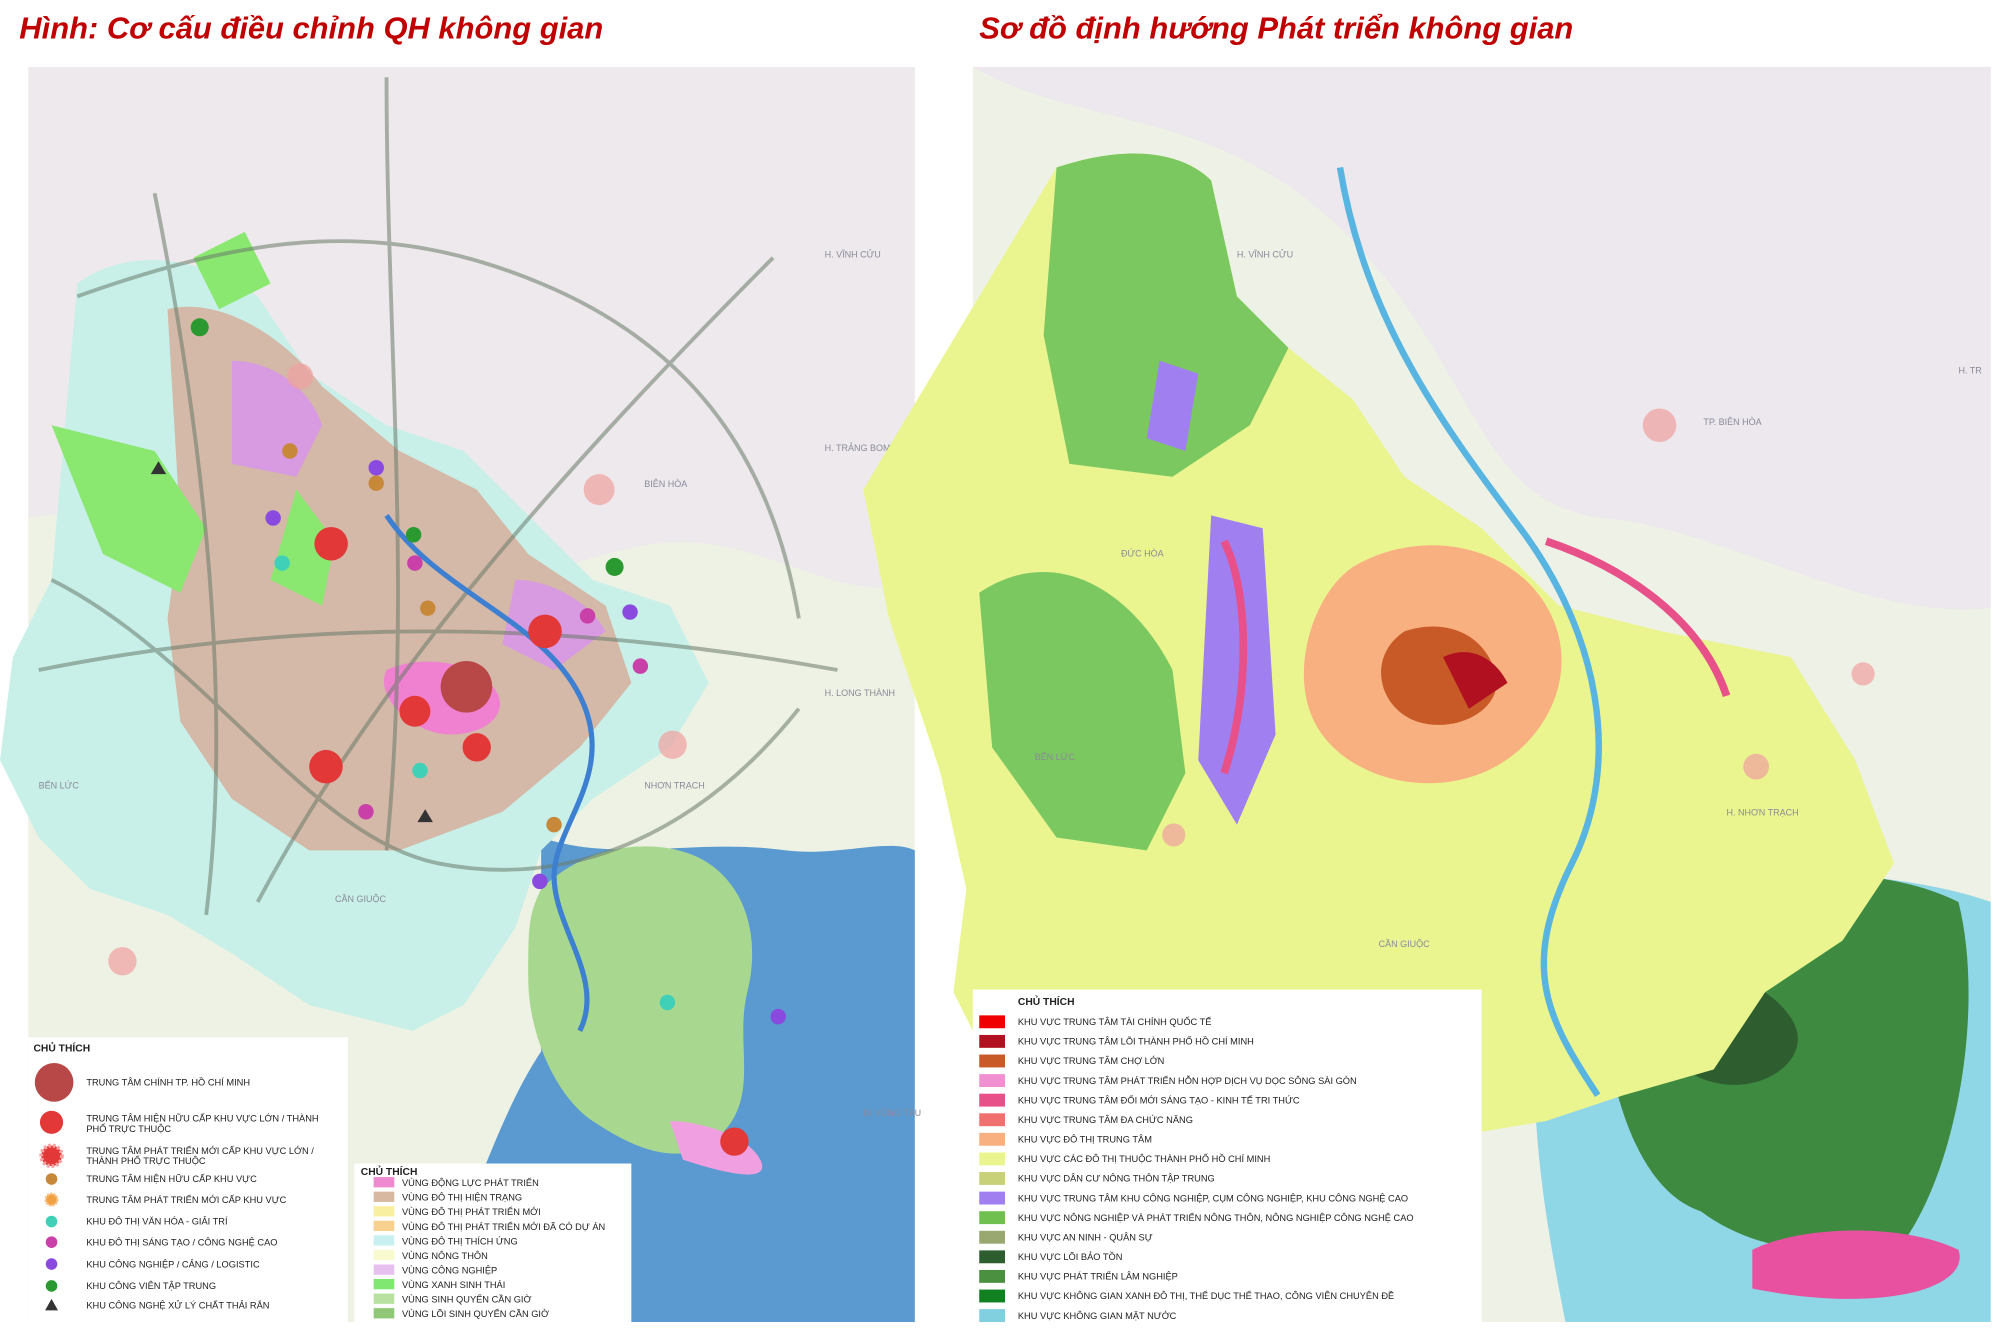 The width and height of the screenshot is (2010, 1342). What do you see at coordinates (1091, 1061) in the screenshot?
I see `legend-label: KHU VỰC TRUNG TÂM CHỢ LỚN` at bounding box center [1091, 1061].